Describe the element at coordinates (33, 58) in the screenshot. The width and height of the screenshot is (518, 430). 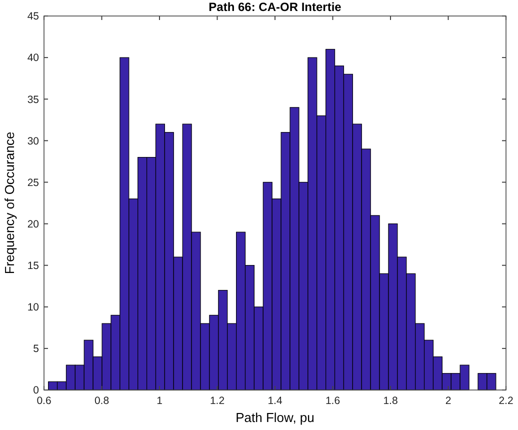
I see `y-tick-label: 40` at that location.